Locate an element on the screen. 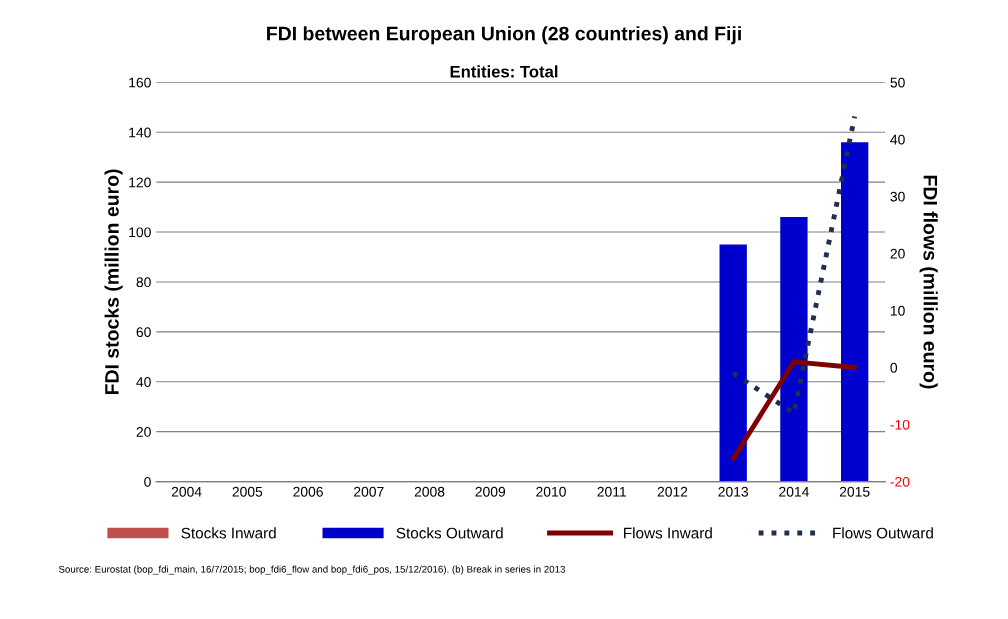 This screenshot has width=1008, height=619. source-note: Source: Eurostat (bop_fdi_main, 16/7/2015; bop_fdi6_flow and bop_fdi6_pos, 15/12/2016). (b) Break in series in 2013 is located at coordinates (312, 570).